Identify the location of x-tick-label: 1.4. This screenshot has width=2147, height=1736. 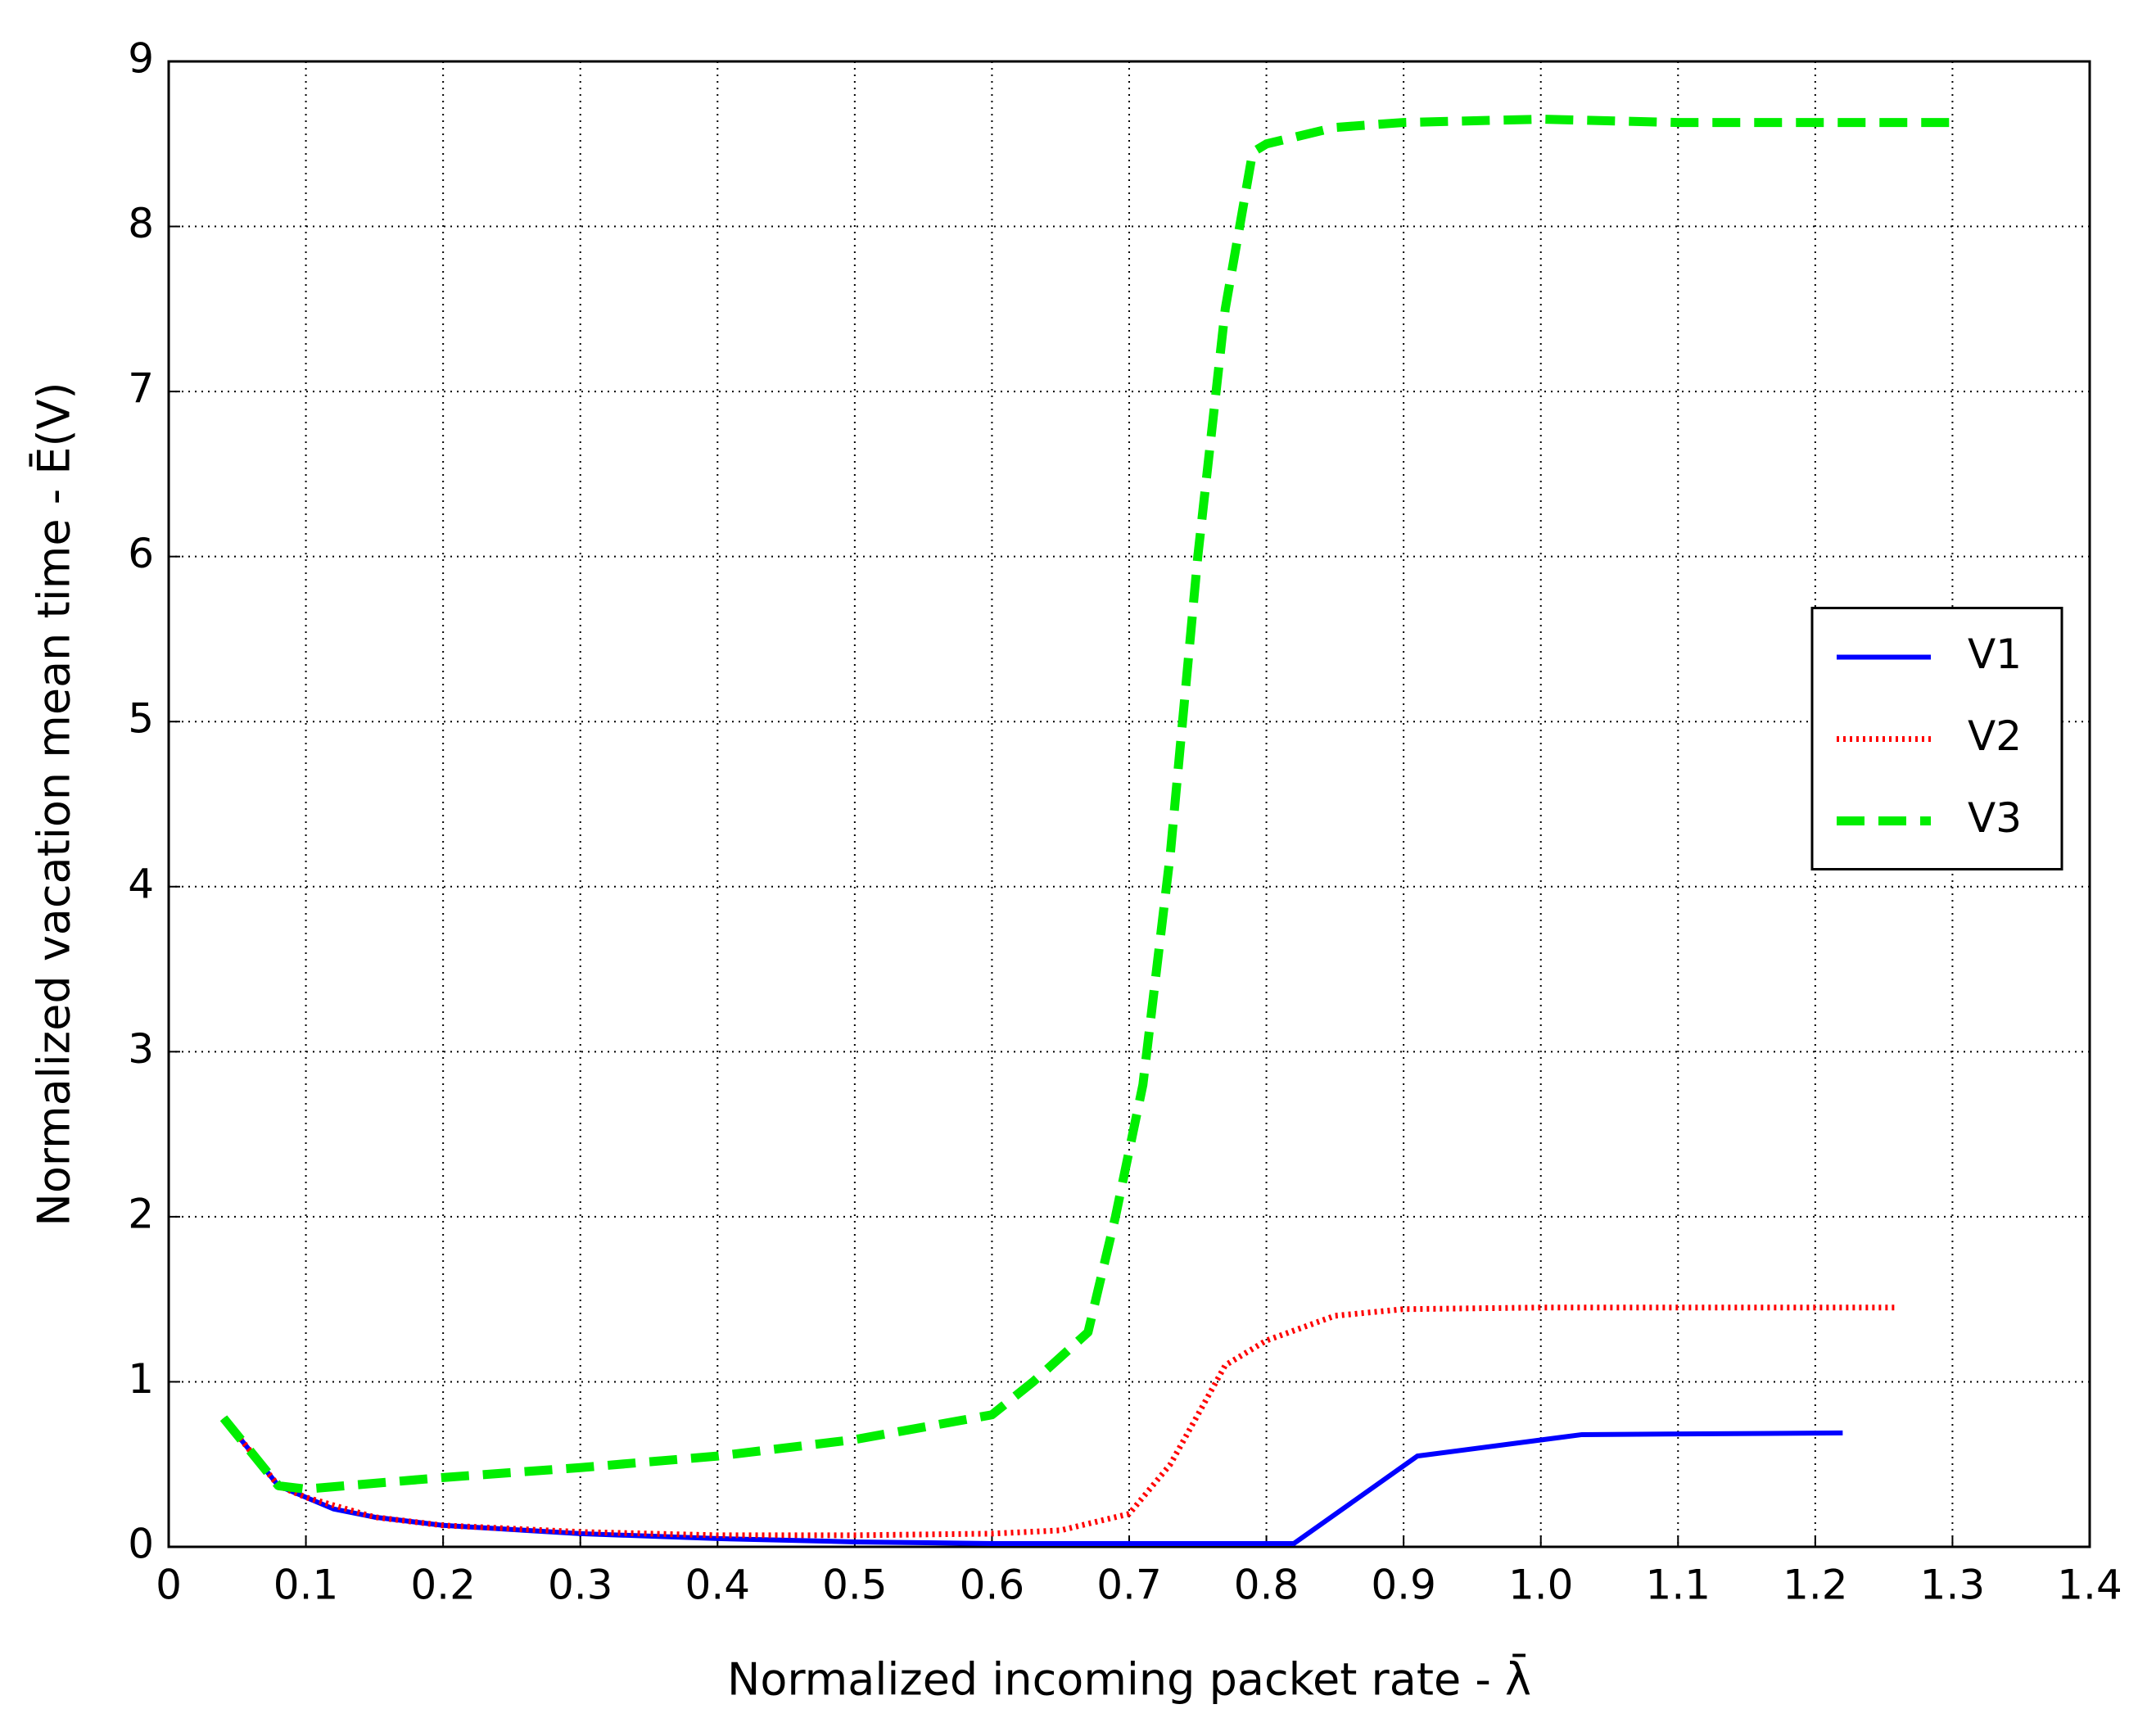
(2089, 1585).